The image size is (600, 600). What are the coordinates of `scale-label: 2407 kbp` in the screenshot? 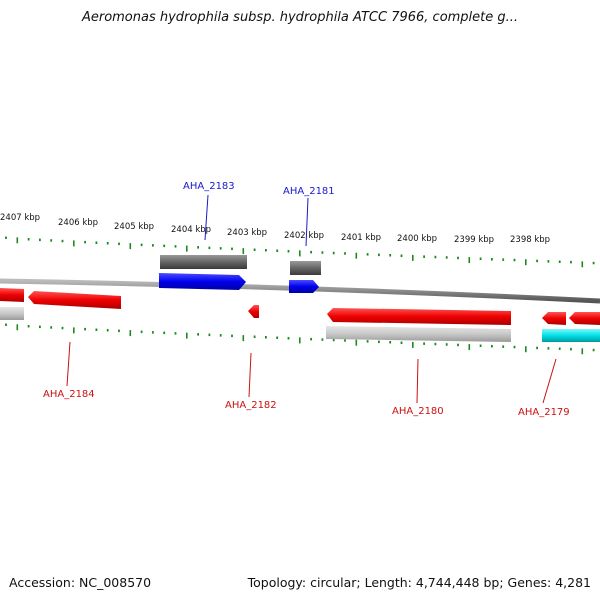 It's located at (20, 218).